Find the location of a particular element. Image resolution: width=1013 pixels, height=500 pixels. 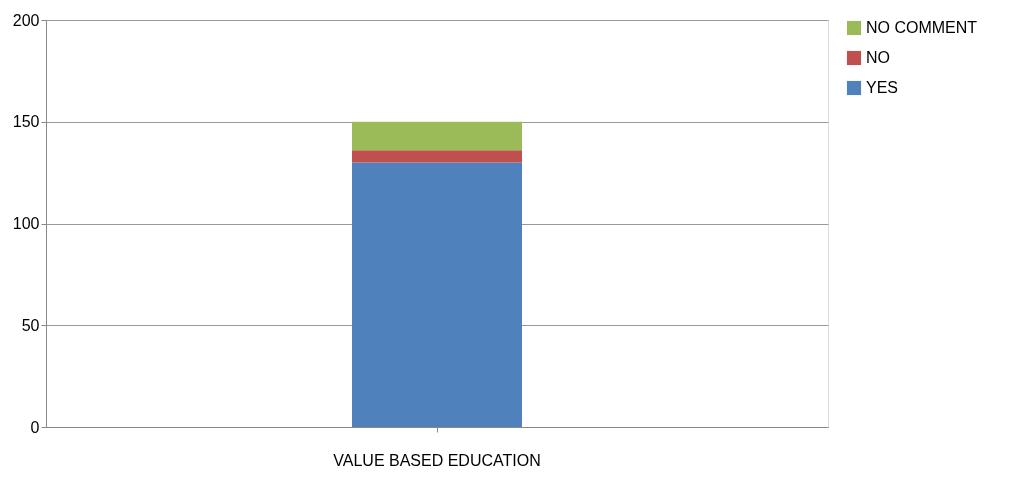

legend-label: YES is located at coordinates (882, 87).